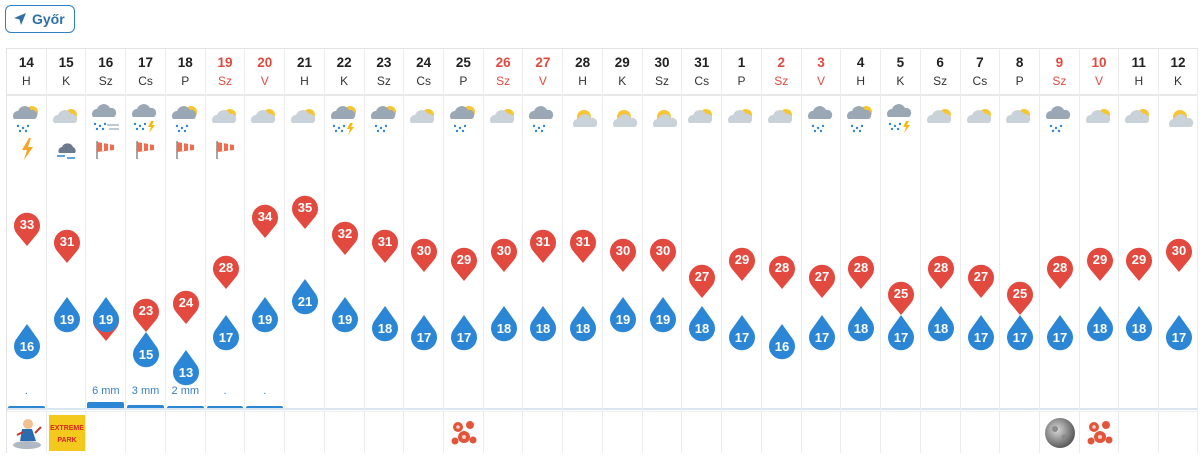  I want to click on day-column: 1 P 29 17, so click(741, 251).